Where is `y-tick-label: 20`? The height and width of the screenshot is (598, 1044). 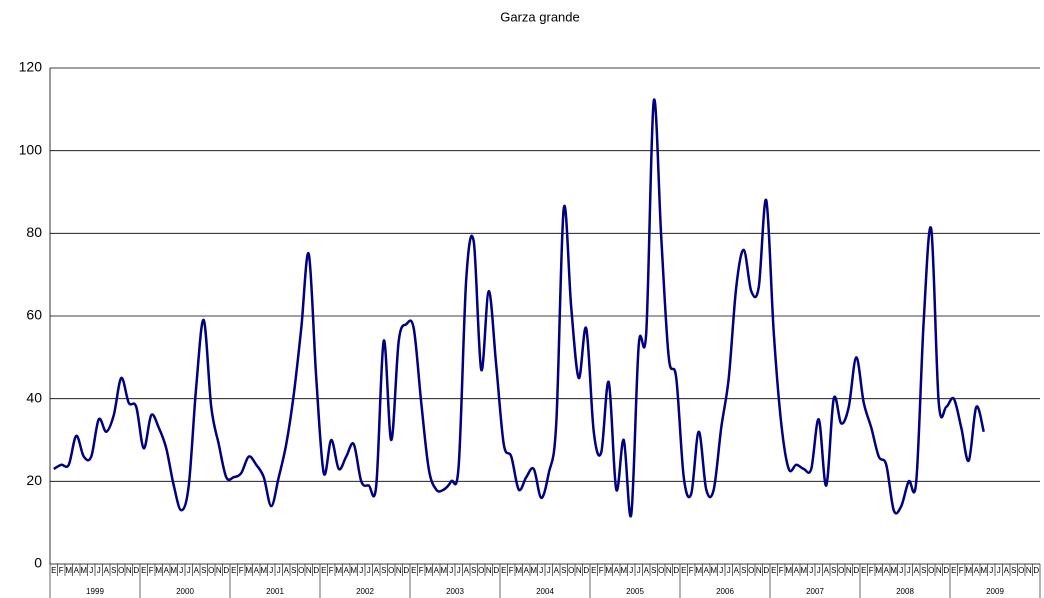 y-tick-label: 20 is located at coordinates (34, 480).